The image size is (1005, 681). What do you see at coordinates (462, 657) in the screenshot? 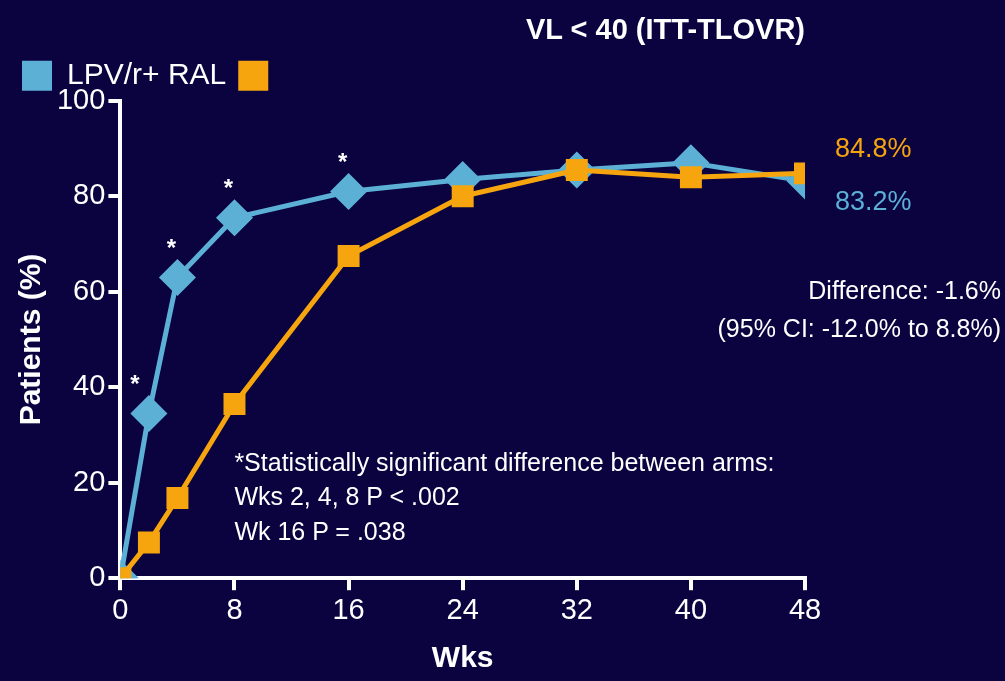
I see `x-axis-title: Wks` at bounding box center [462, 657].